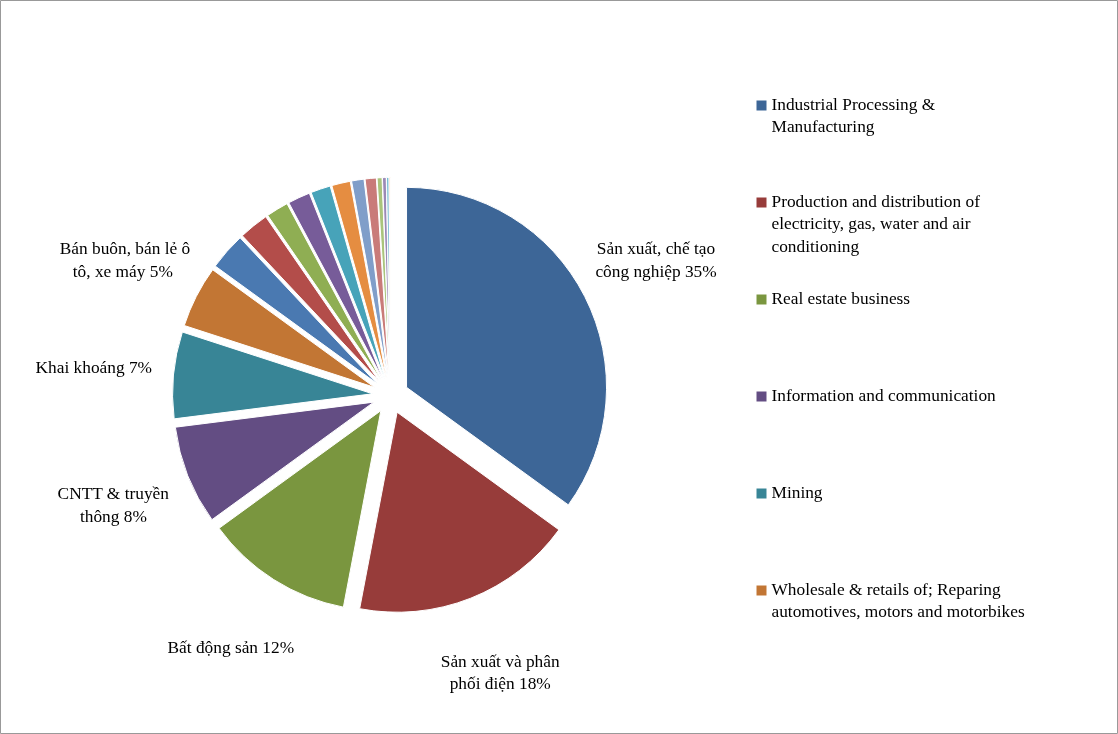  I want to click on data-label: Sản xuất và phân phối điện 18%, so click(500, 672).